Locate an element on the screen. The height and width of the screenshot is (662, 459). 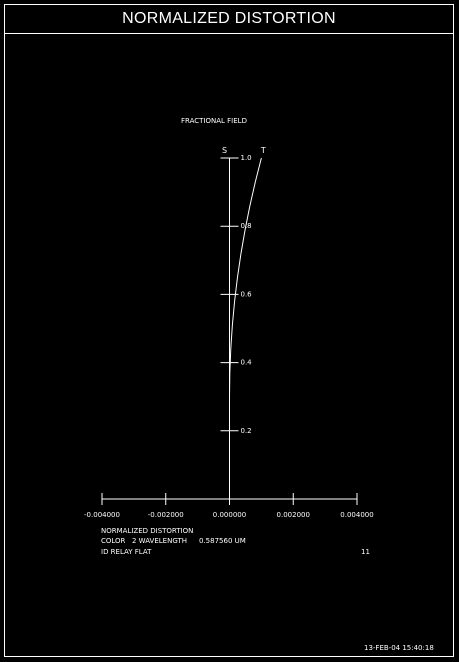
y-tick-label: 0.4 is located at coordinates (247, 363).